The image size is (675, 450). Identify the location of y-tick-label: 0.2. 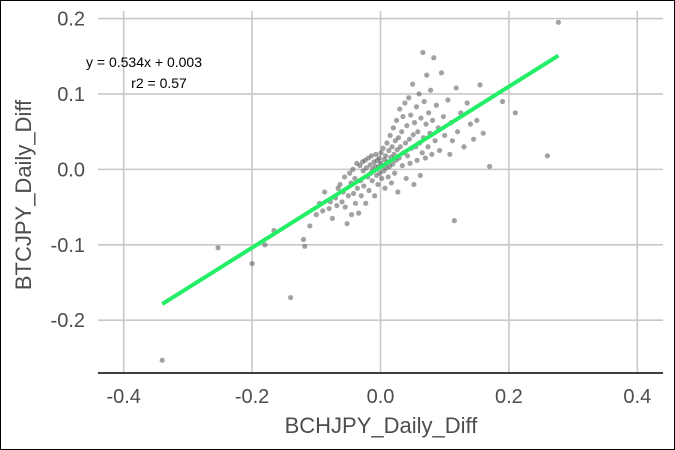
(71, 20).